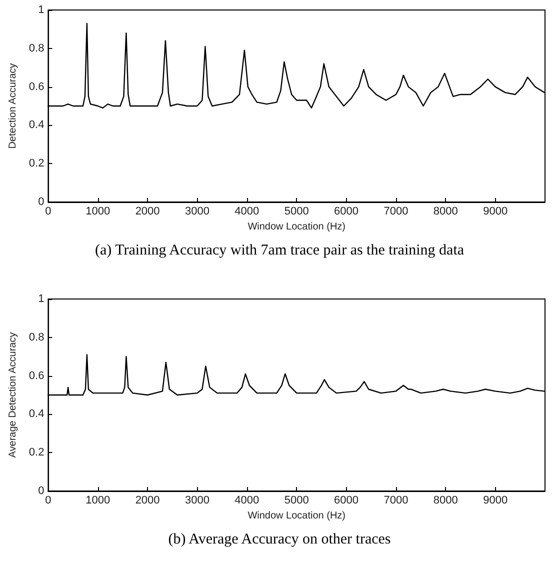 This screenshot has width=559, height=578. Describe the element at coordinates (13, 106) in the screenshot. I see `y-axis-title: Detection Accuracy` at that location.